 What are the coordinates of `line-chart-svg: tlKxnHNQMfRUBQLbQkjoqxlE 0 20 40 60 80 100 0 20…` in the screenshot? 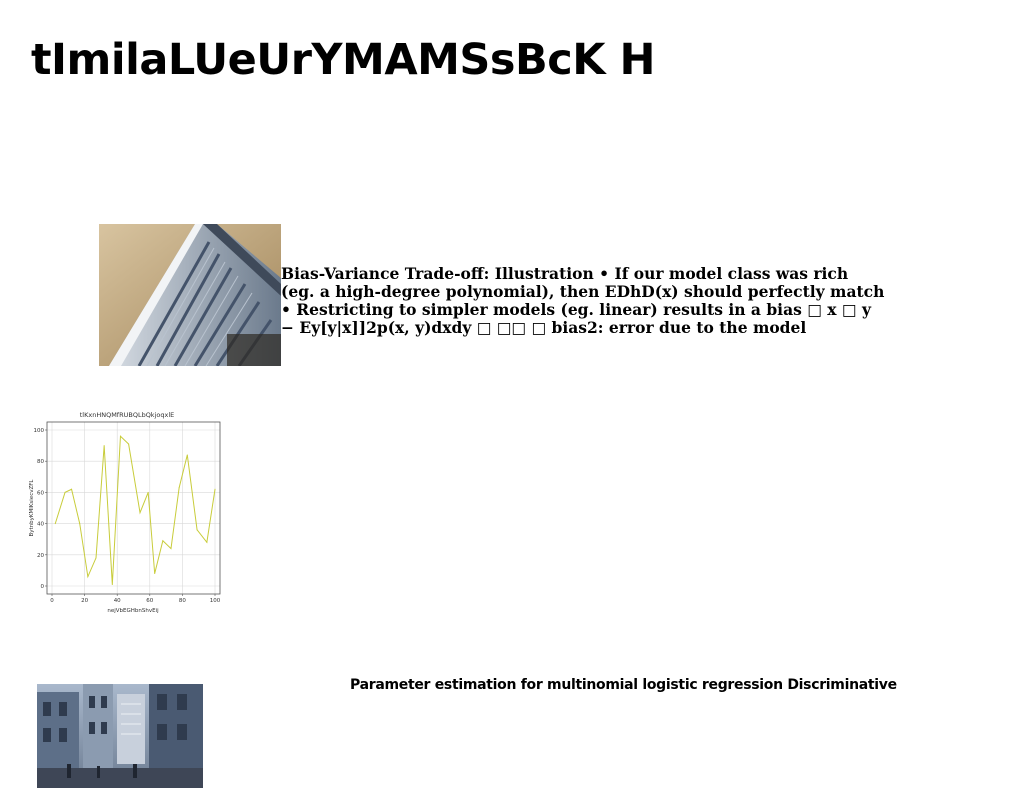 It's located at (125, 512).